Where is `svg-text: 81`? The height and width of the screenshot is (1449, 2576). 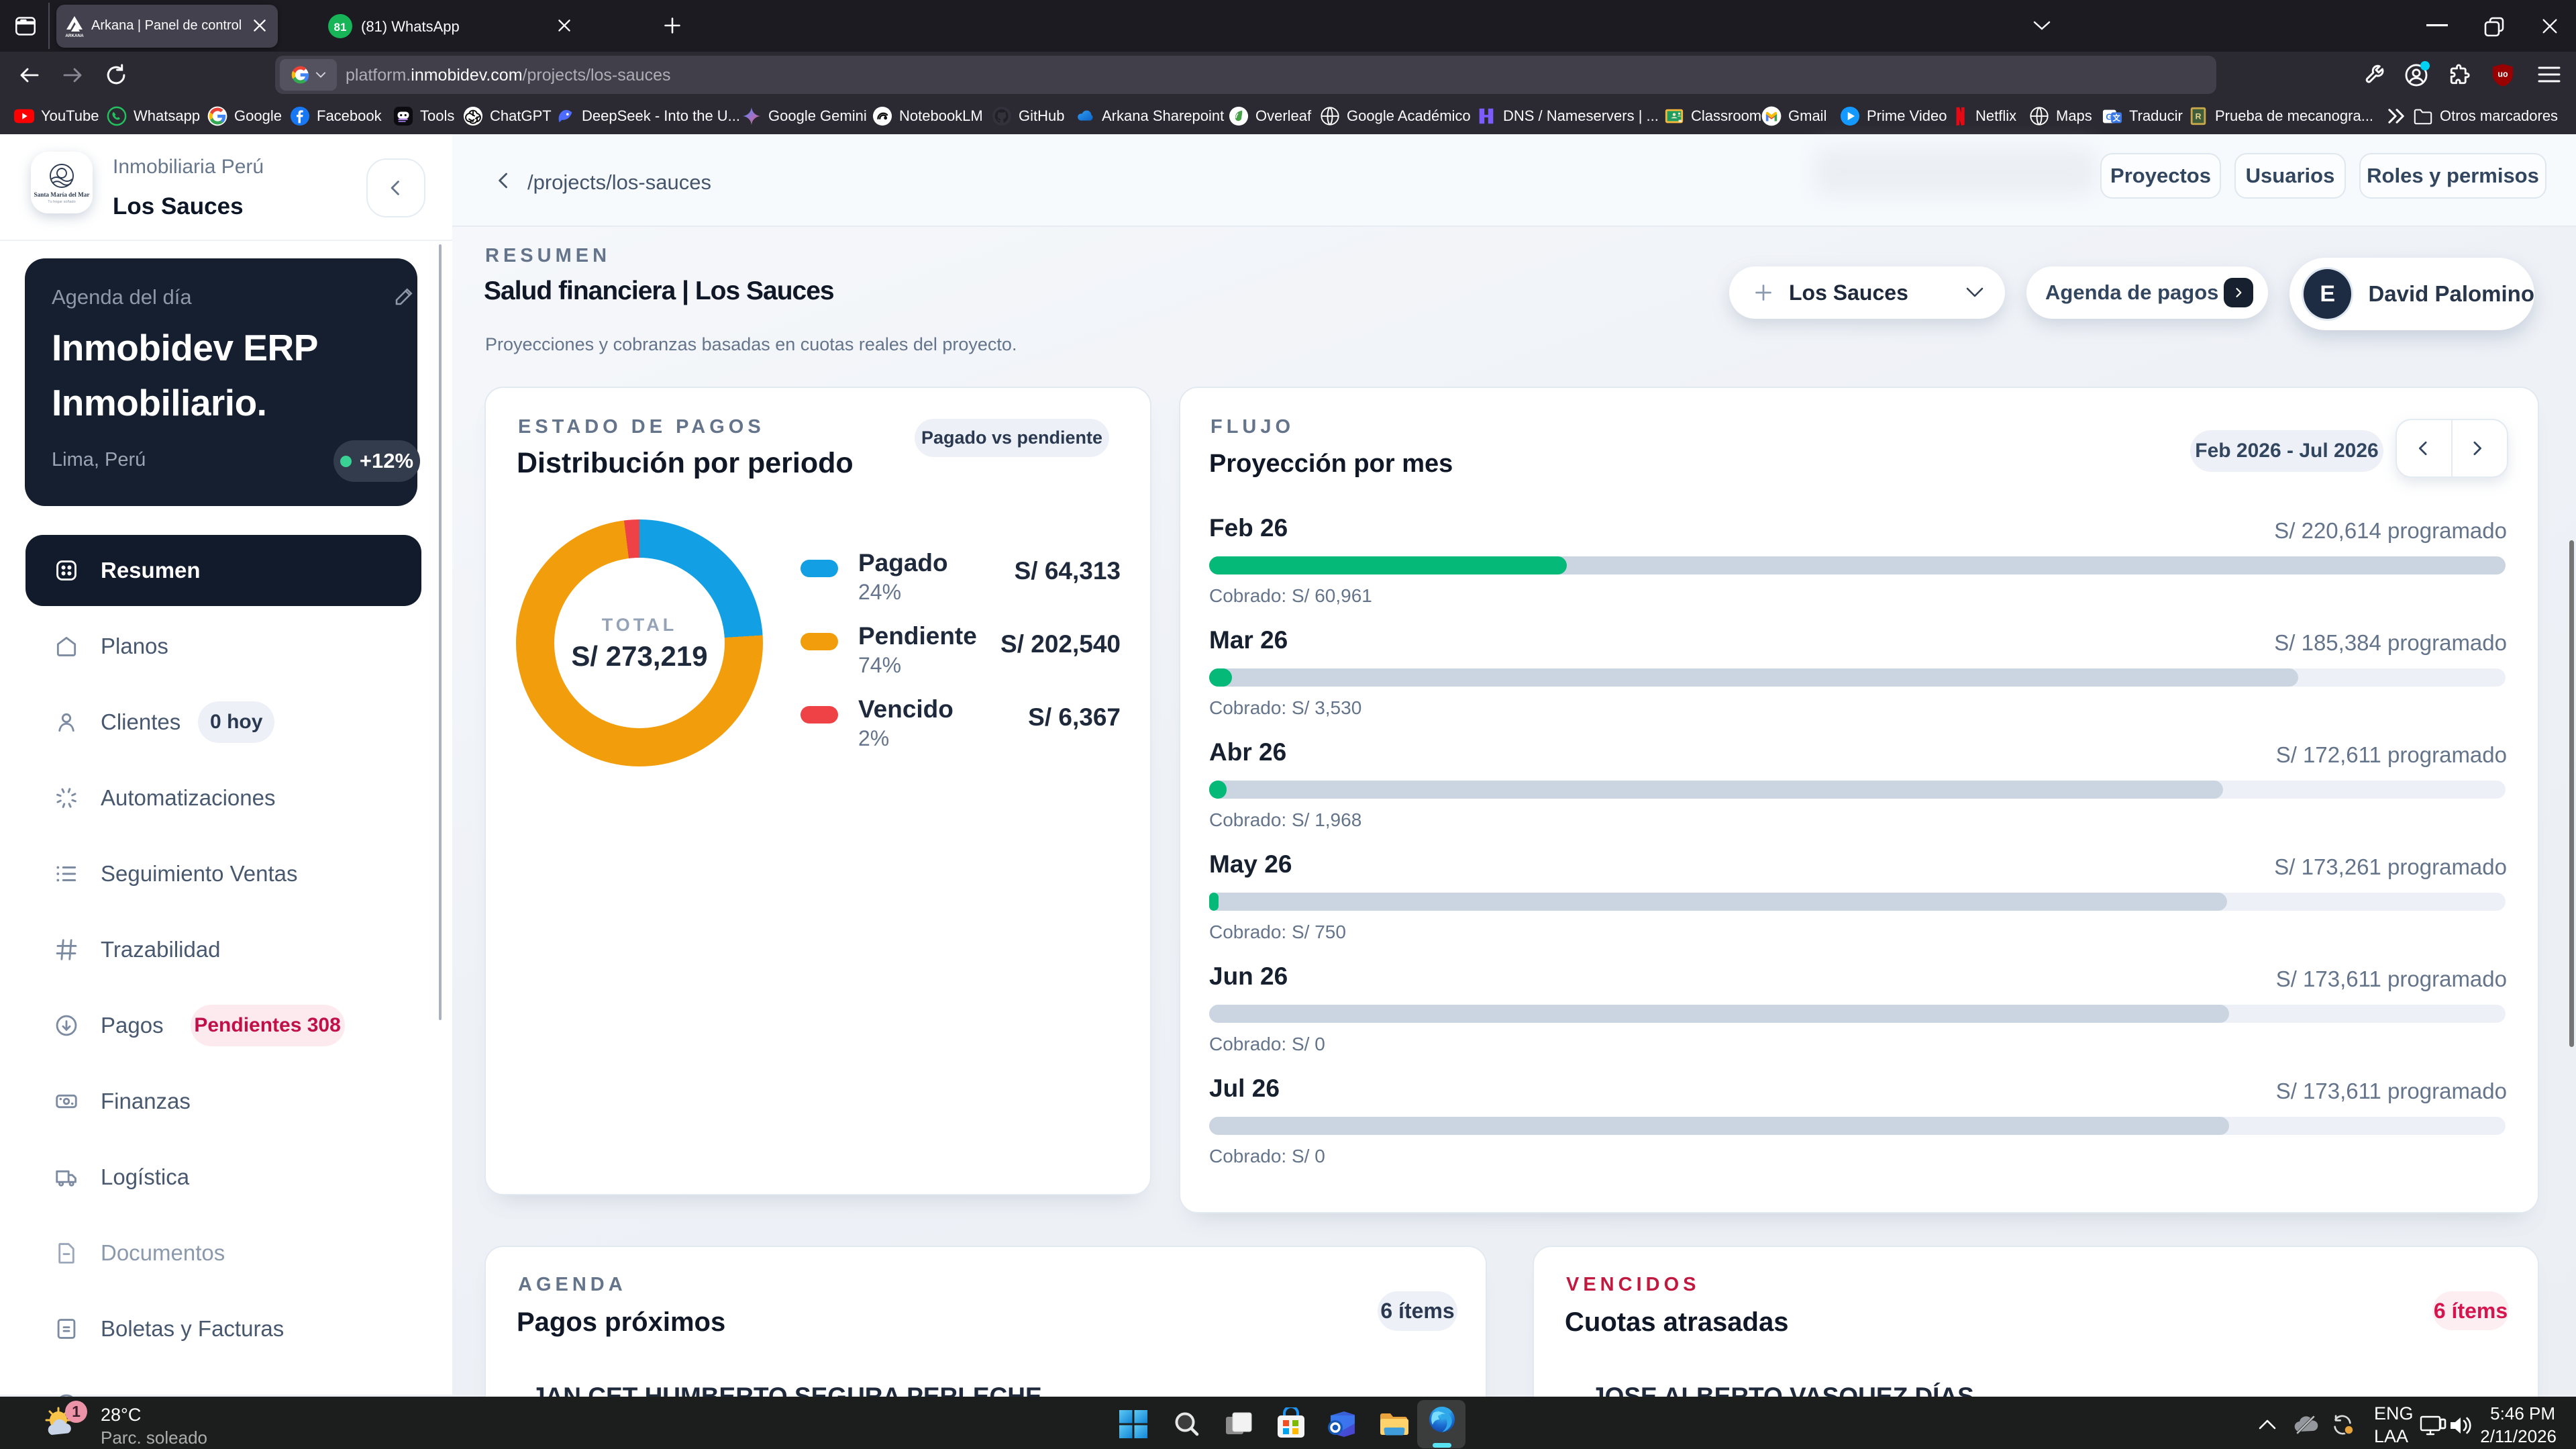 svg-text: 81 is located at coordinates (340, 27).